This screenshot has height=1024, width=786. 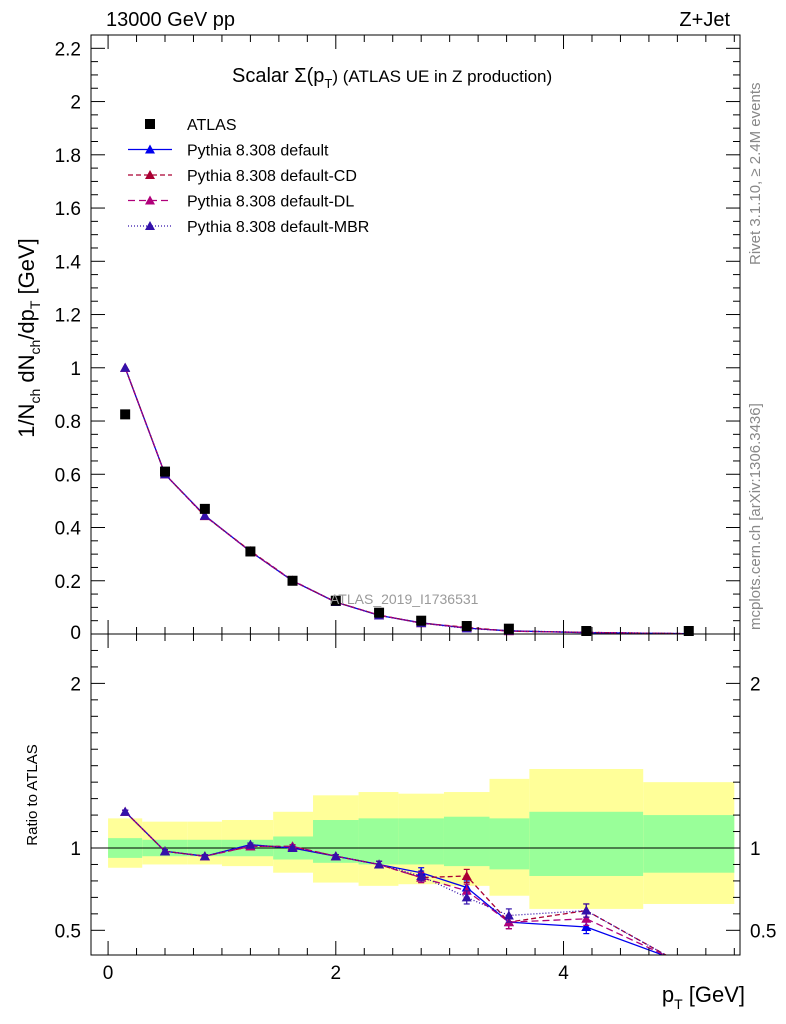 What do you see at coordinates (278, 227) in the screenshot?
I see `legend-label: Pythia 8.308 default-MBR` at bounding box center [278, 227].